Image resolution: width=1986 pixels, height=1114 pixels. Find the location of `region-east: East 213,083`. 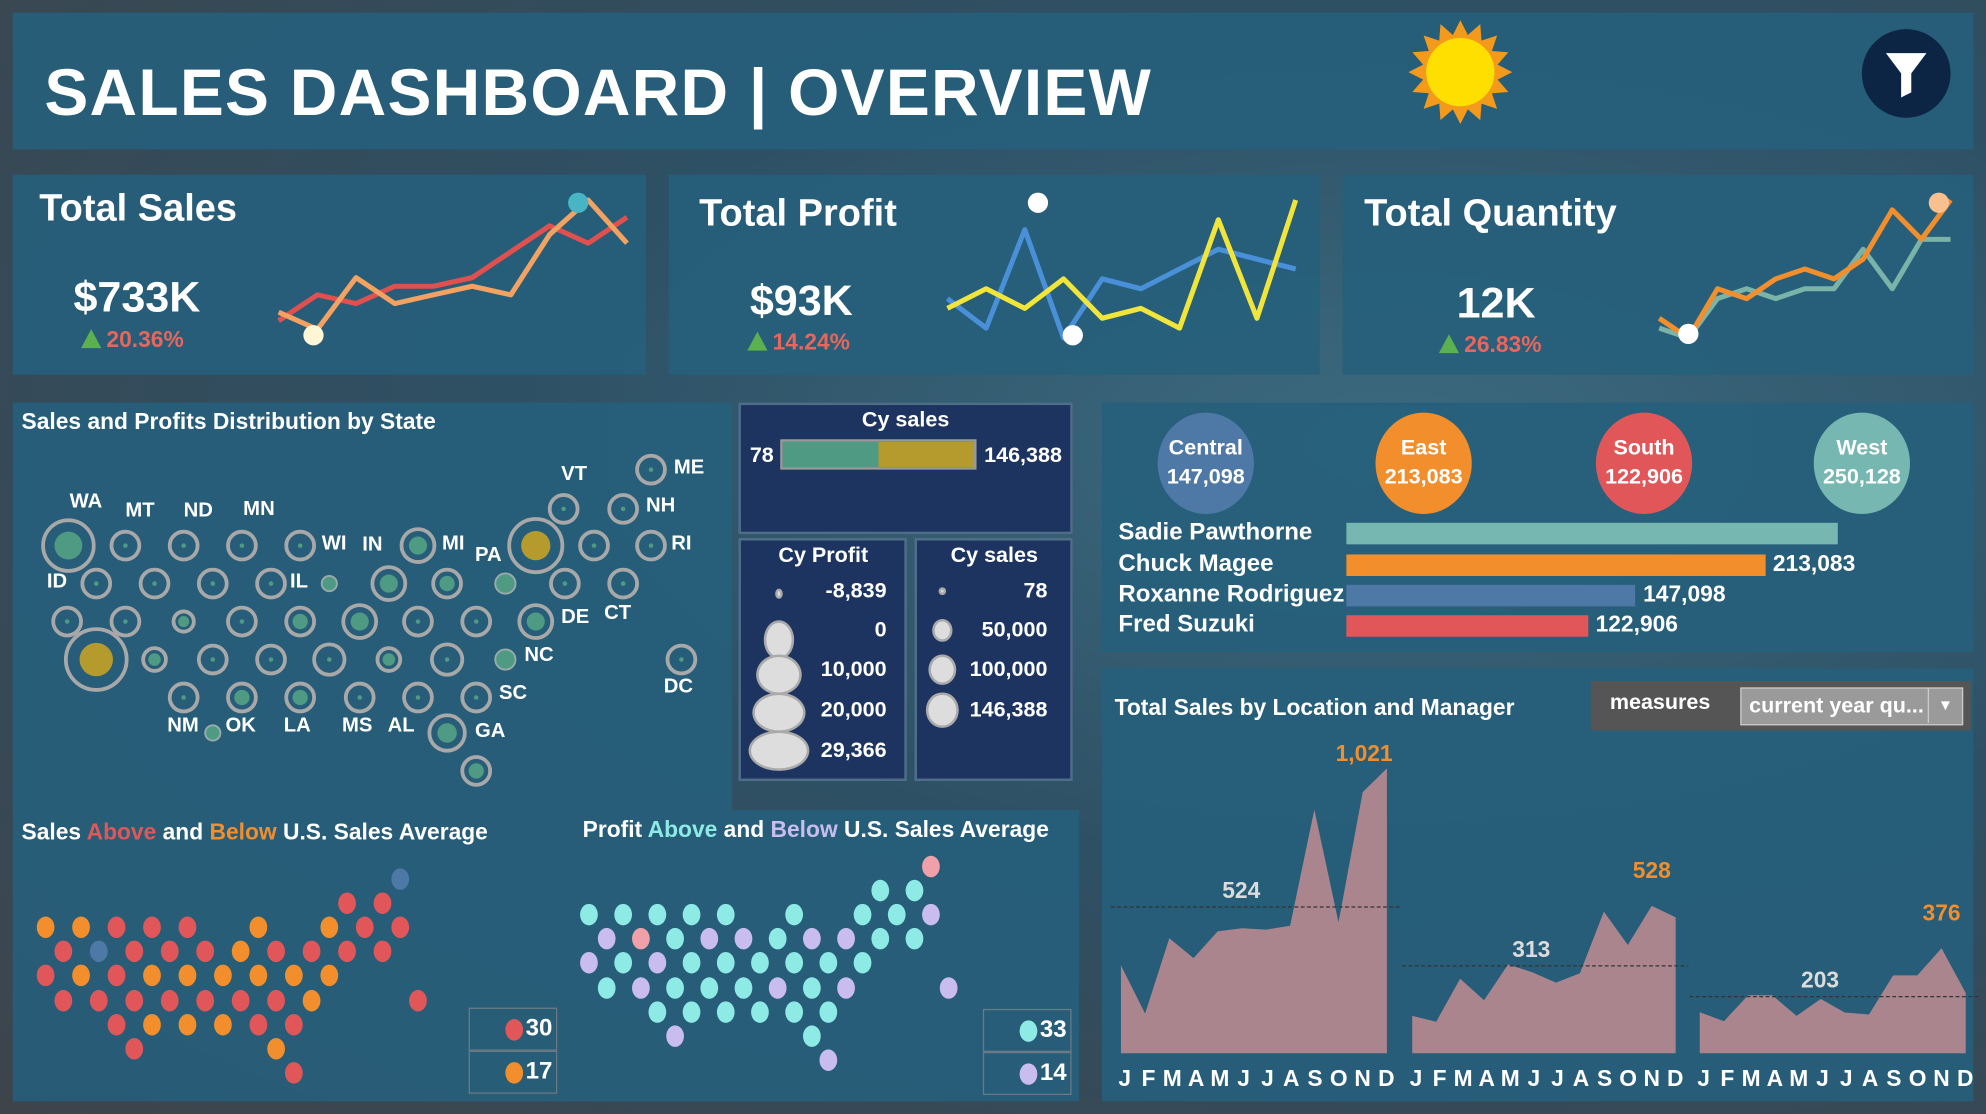

region-east: East 213,083 is located at coordinates (1423, 463).